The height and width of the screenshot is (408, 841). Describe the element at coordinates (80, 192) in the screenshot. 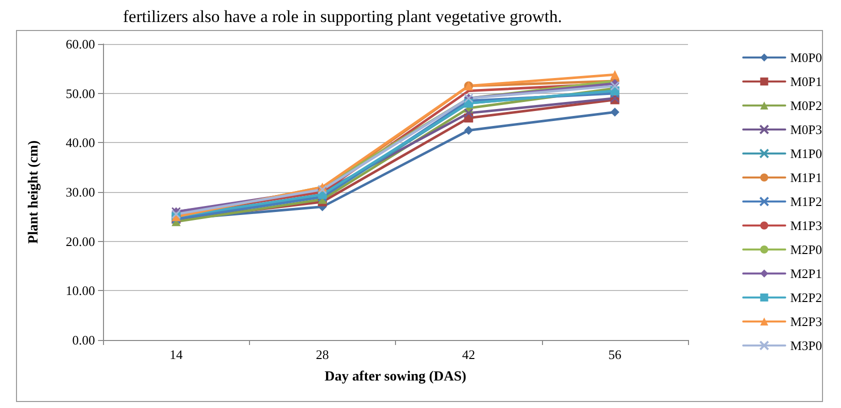

I see `y-tick-label: 30.00` at that location.